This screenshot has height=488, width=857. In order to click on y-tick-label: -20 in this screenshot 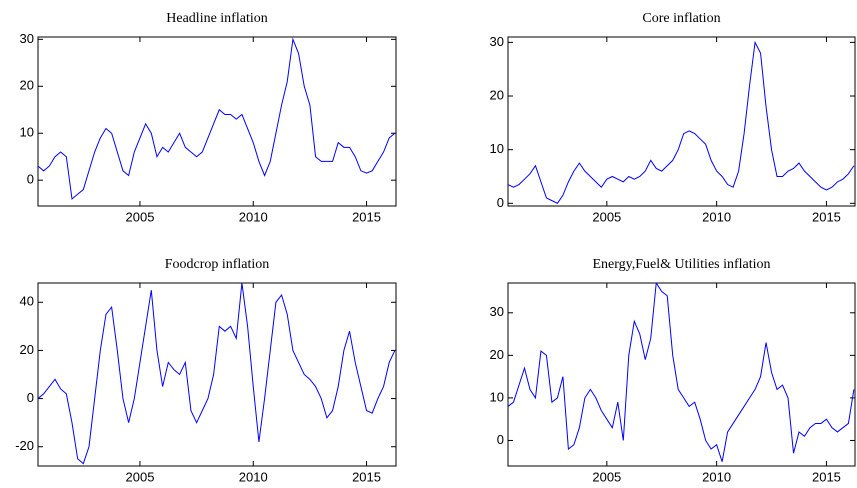, I will do `click(24, 445)`.